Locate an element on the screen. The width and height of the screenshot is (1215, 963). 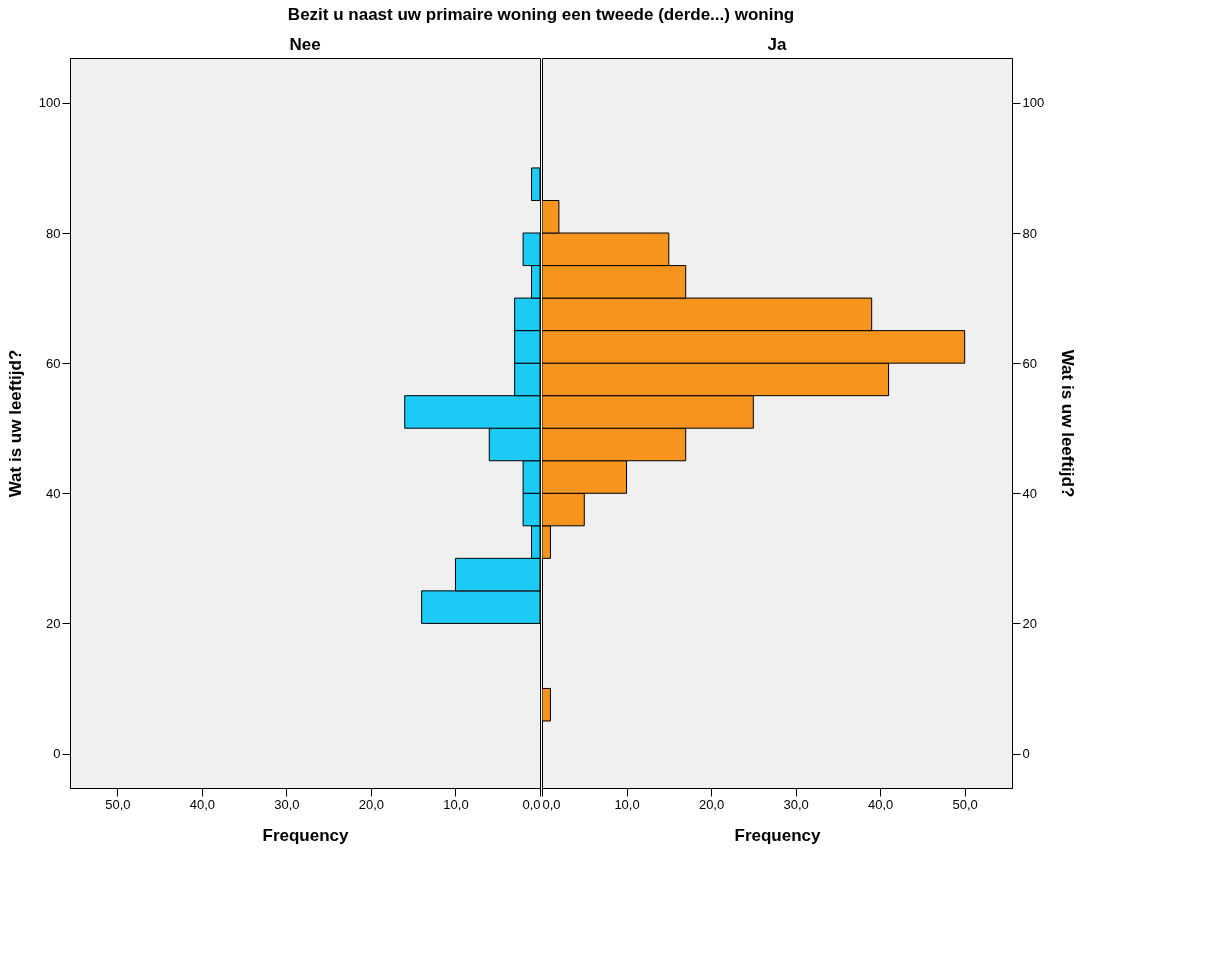
chart-subtitle: Ja is located at coordinates (777, 44).